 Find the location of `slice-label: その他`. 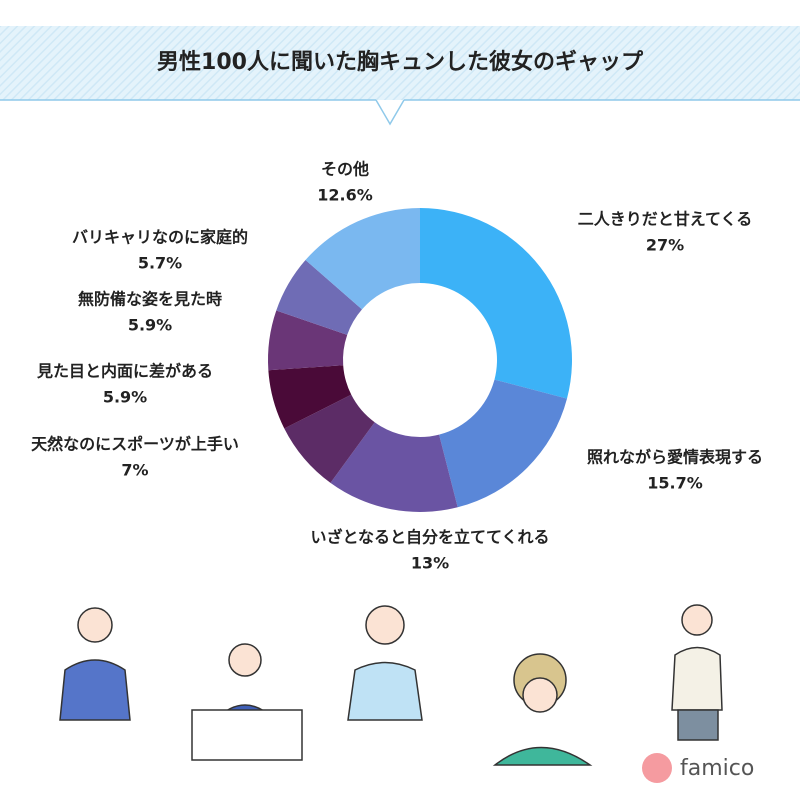

slice-label: その他 is located at coordinates (345, 169).